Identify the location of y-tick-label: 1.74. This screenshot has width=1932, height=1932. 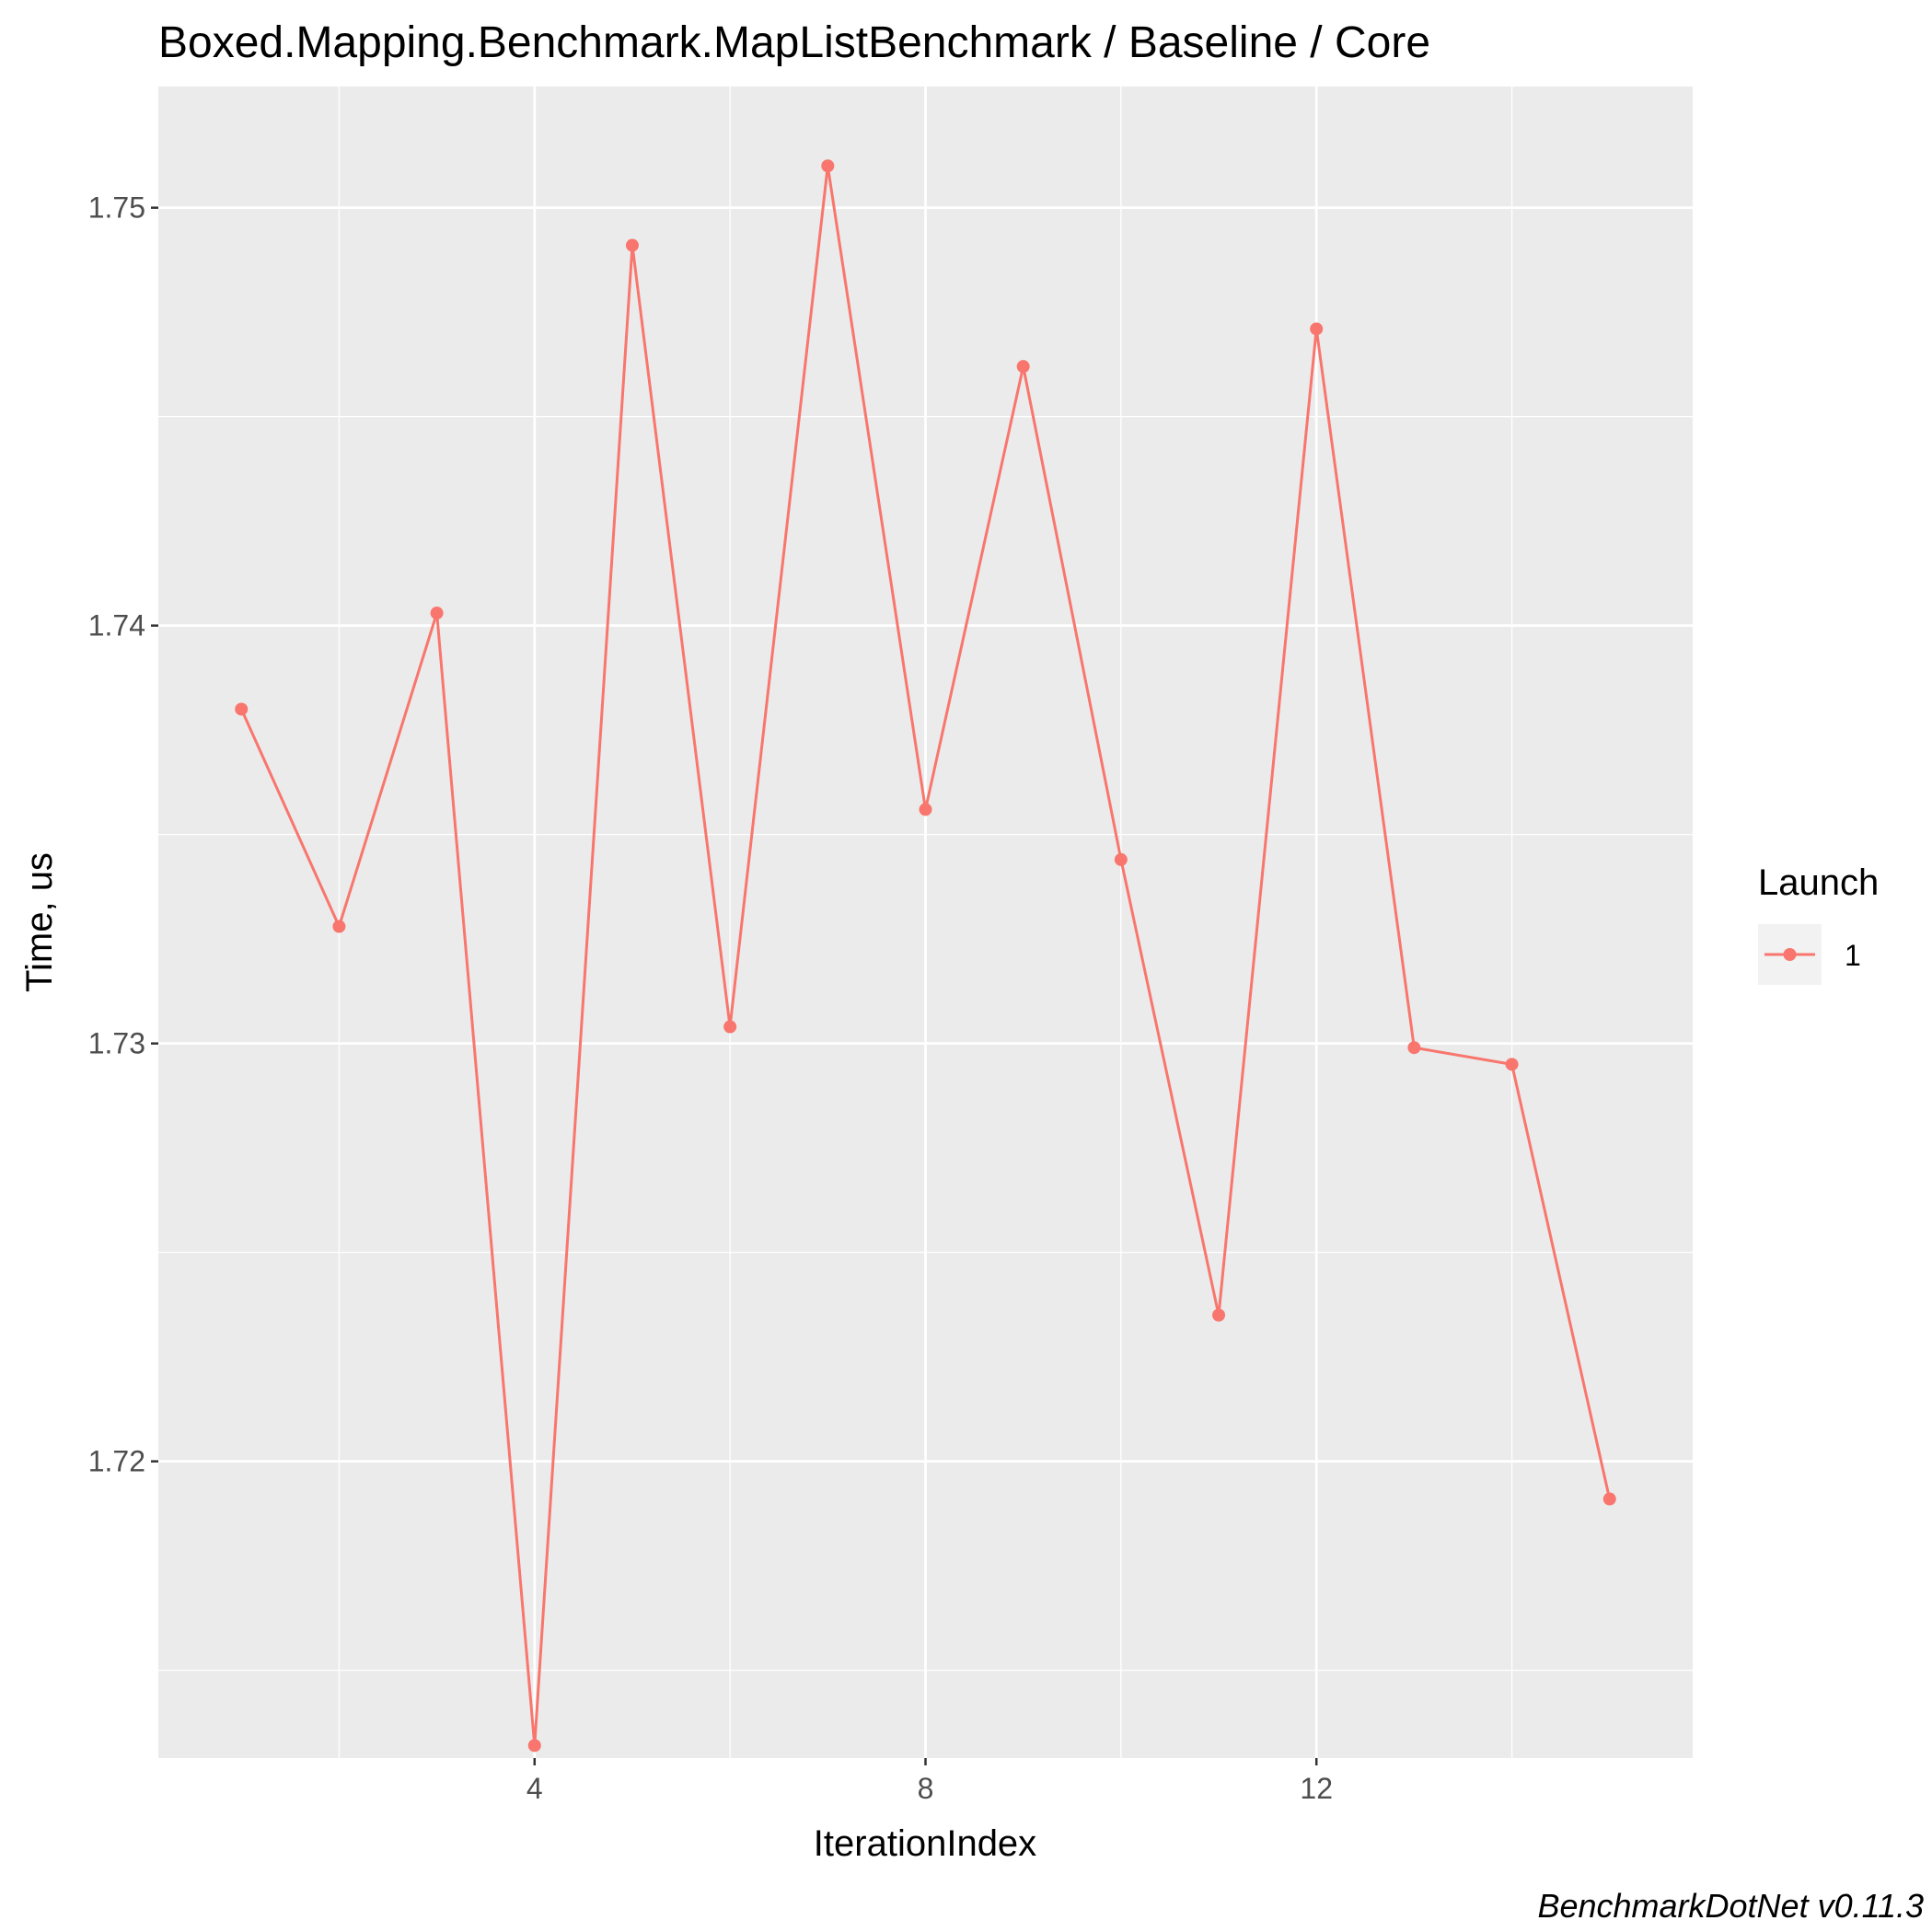
(117, 626).